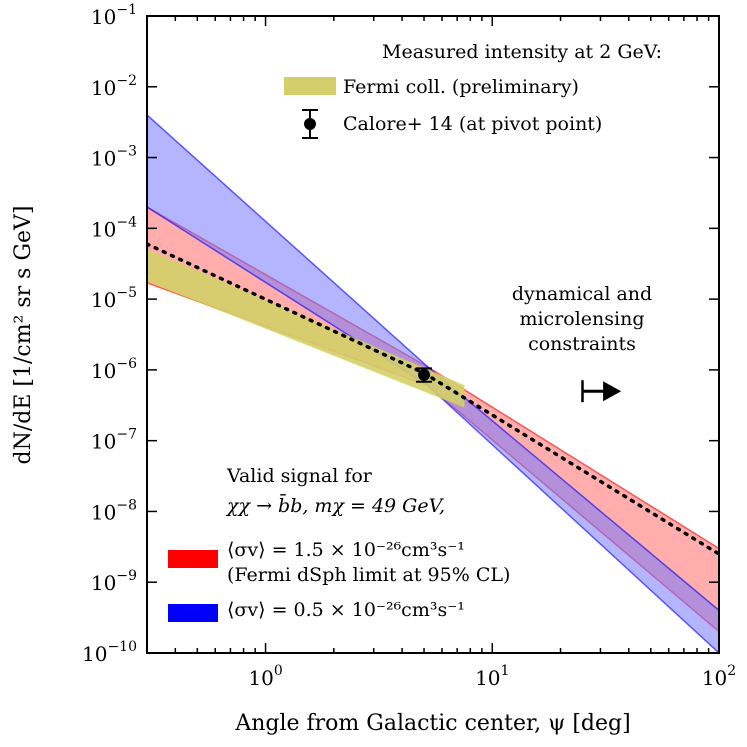 Image resolution: width=747 pixels, height=747 pixels. I want to click on y-tick-label: 10⁻⁵, so click(114, 298).